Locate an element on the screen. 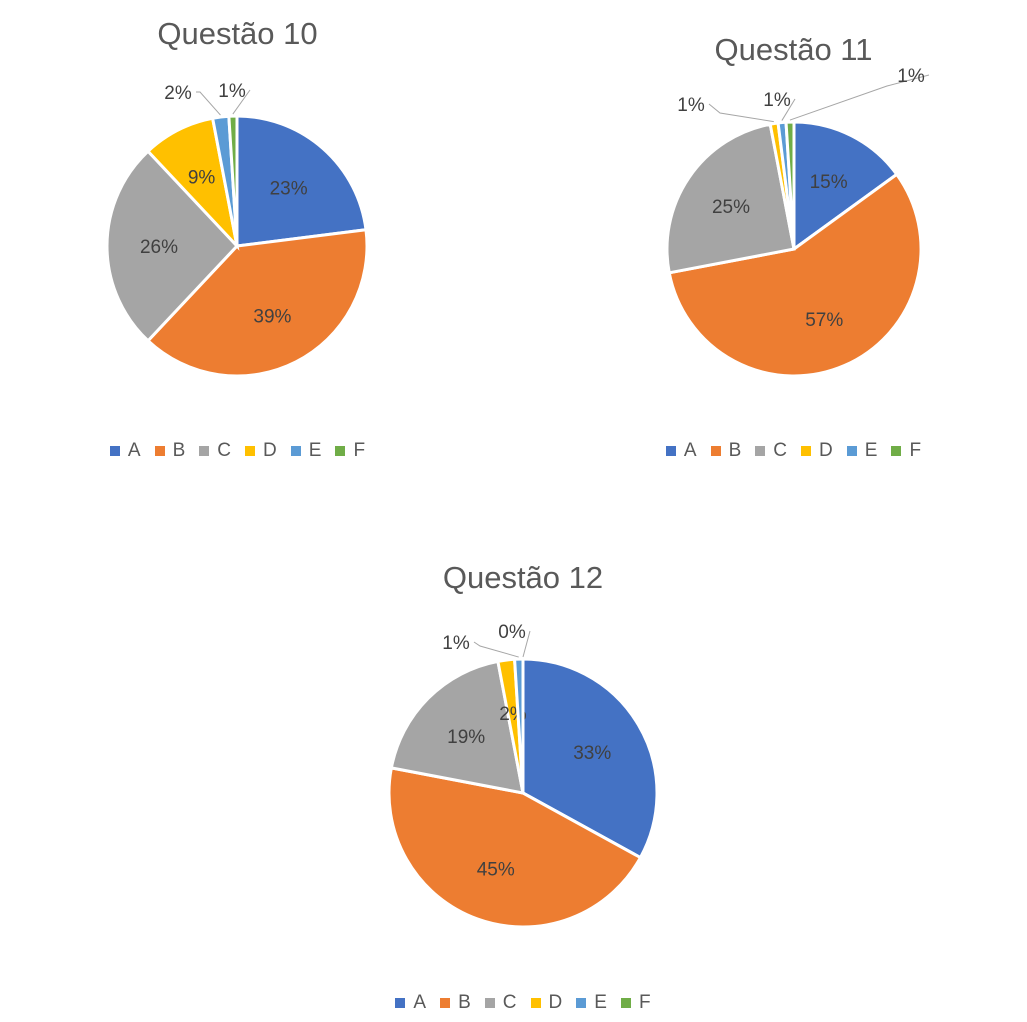 The image size is (1027, 1022). leader-line-d is located at coordinates (741, 113).